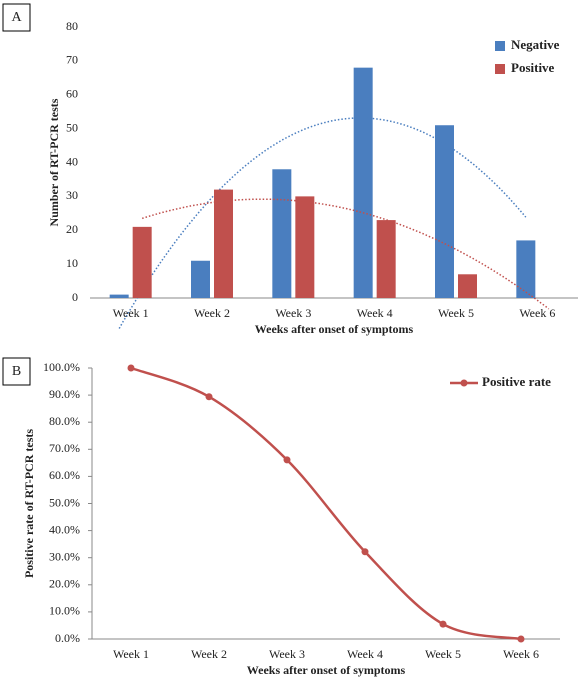  I want to click on legend-label: Positive, so click(533, 67).